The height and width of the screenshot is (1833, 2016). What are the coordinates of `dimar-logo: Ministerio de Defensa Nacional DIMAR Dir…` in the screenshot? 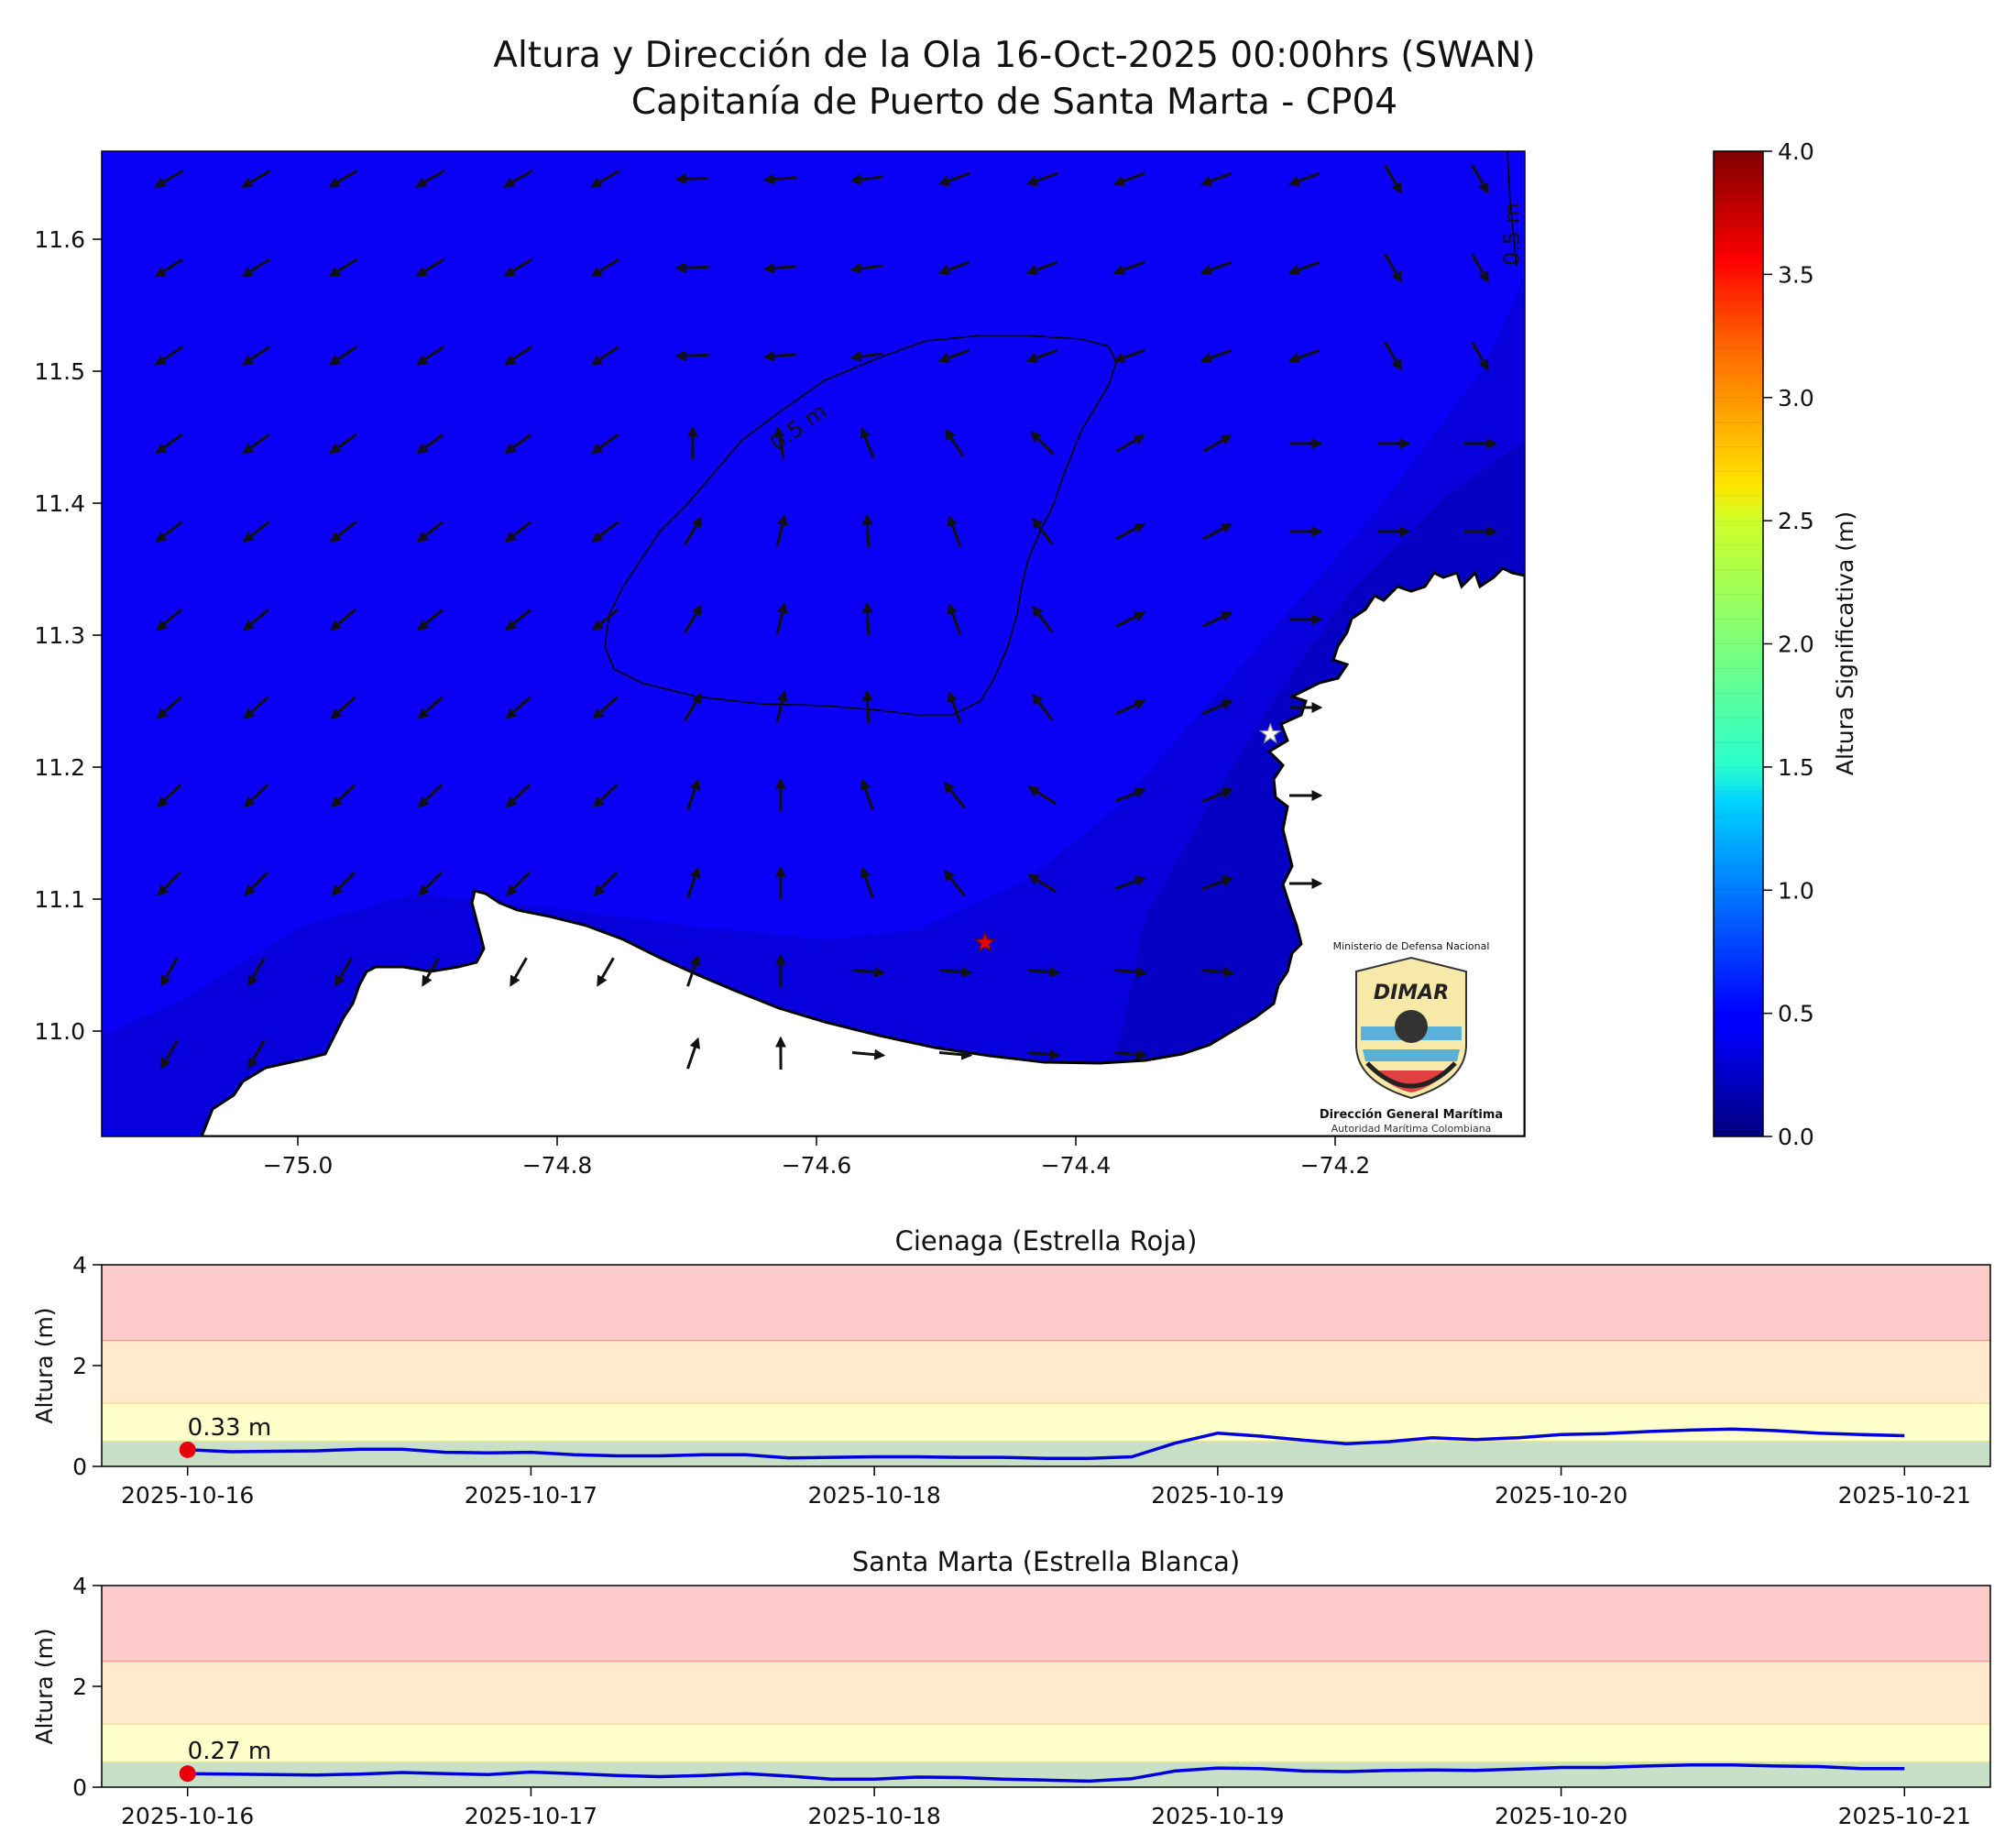 It's located at (1411, 1037).